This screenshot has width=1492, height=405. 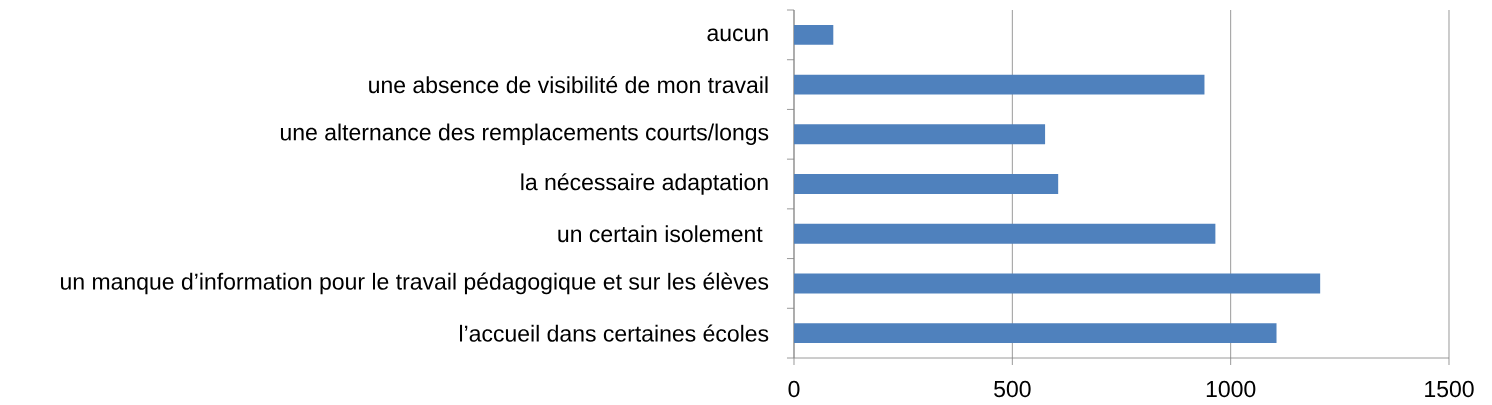 What do you see at coordinates (524, 134) in the screenshot?
I see `y-tick-label: une alternance des remplacements courts/longs` at bounding box center [524, 134].